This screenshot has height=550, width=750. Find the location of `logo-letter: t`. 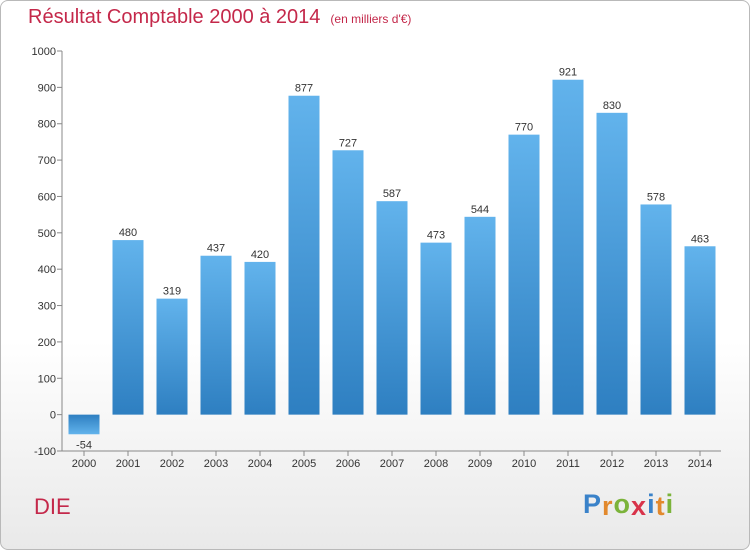

logo-letter: t is located at coordinates (660, 506).